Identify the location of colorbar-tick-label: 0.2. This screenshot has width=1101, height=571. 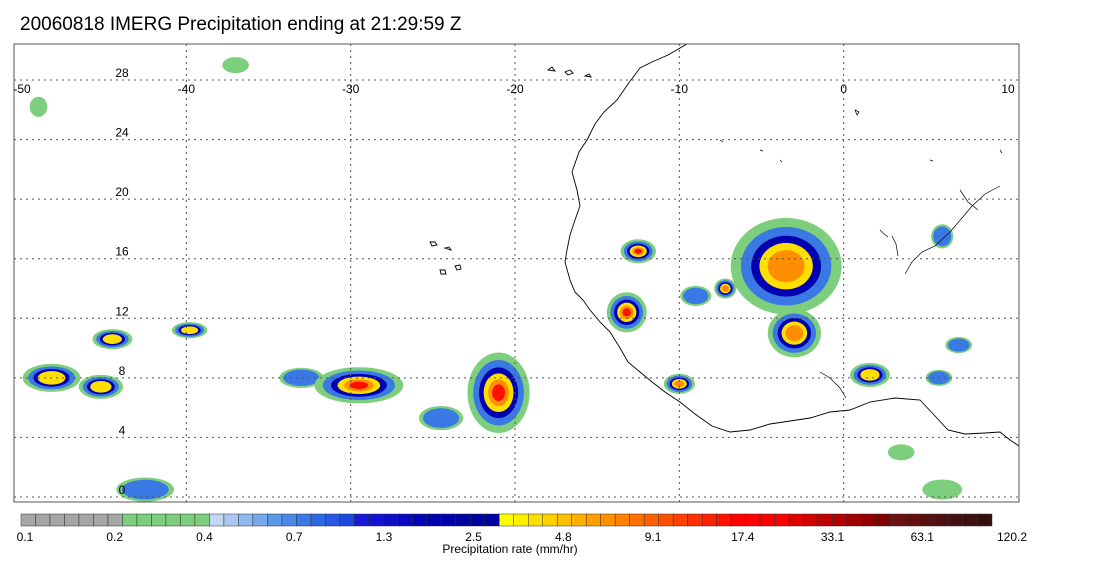
(114, 537).